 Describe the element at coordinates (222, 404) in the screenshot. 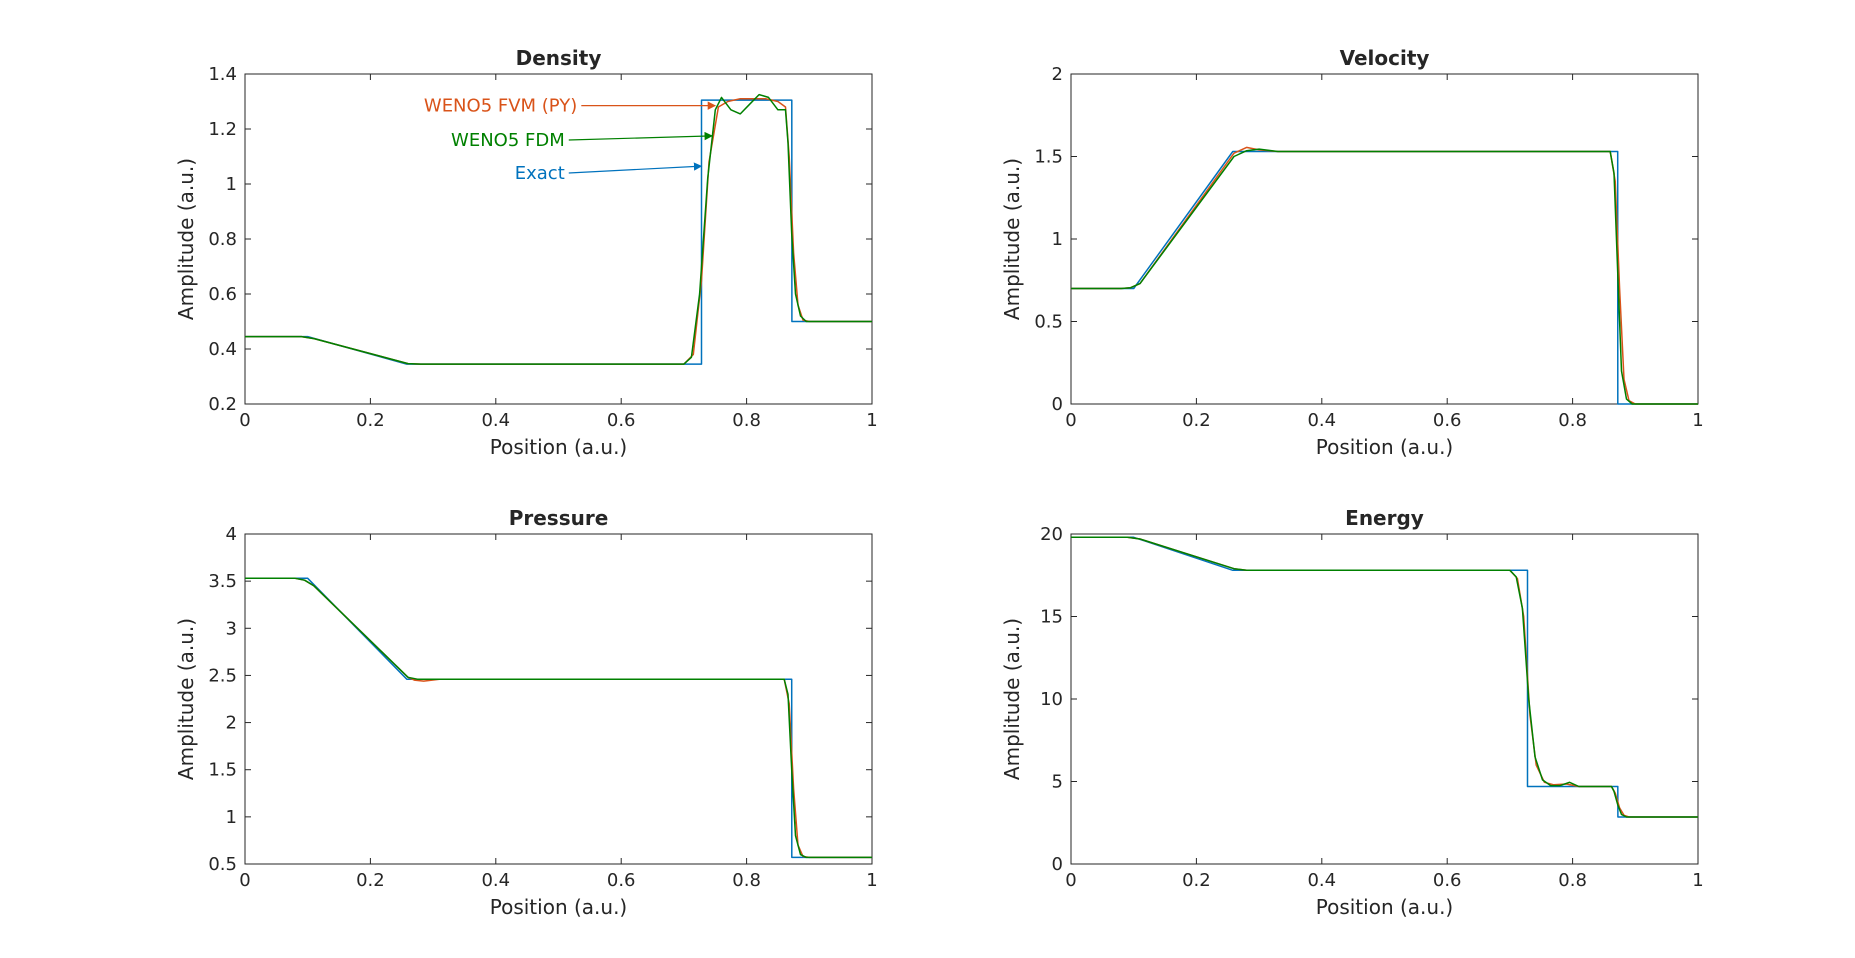

I see `y-tick-label: 0.2` at that location.